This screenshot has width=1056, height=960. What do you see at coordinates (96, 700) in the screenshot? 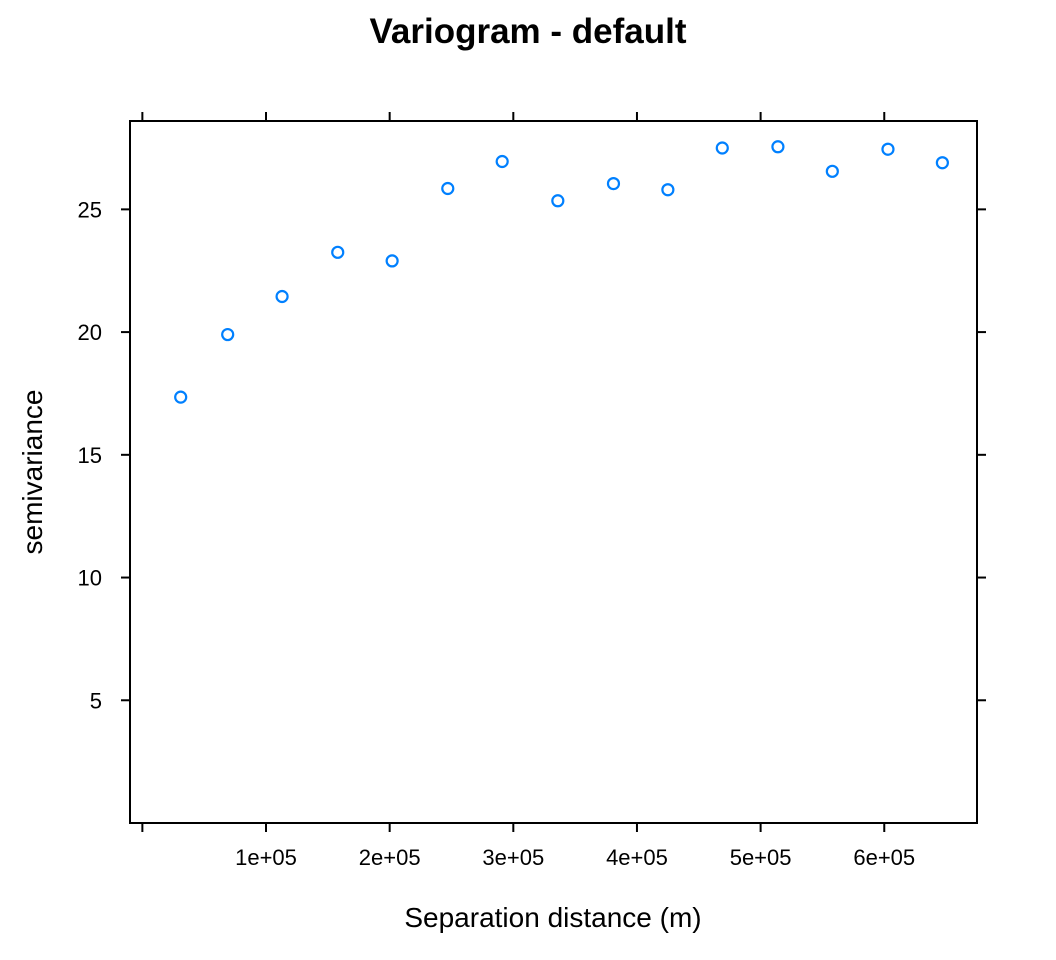
I see `y-tick-label: 5` at bounding box center [96, 700].